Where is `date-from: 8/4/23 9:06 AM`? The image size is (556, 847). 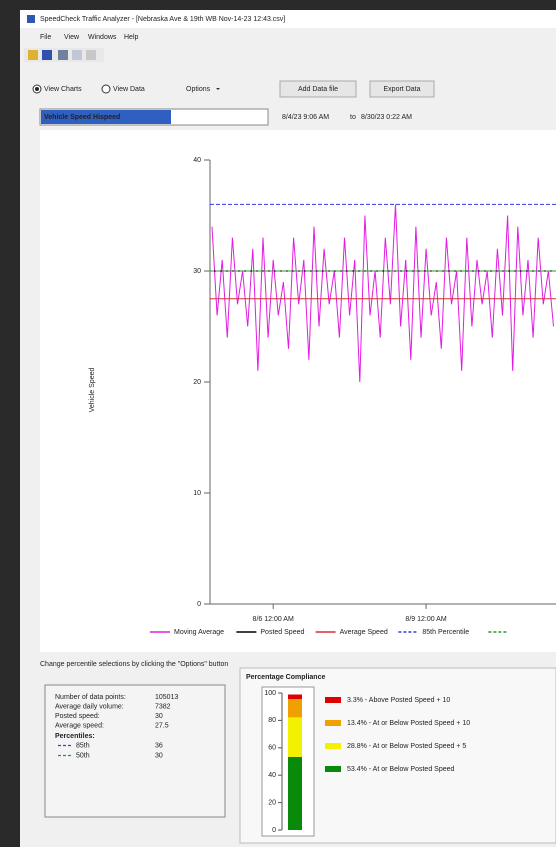
date-from: 8/4/23 9:06 AM is located at coordinates (305, 117).